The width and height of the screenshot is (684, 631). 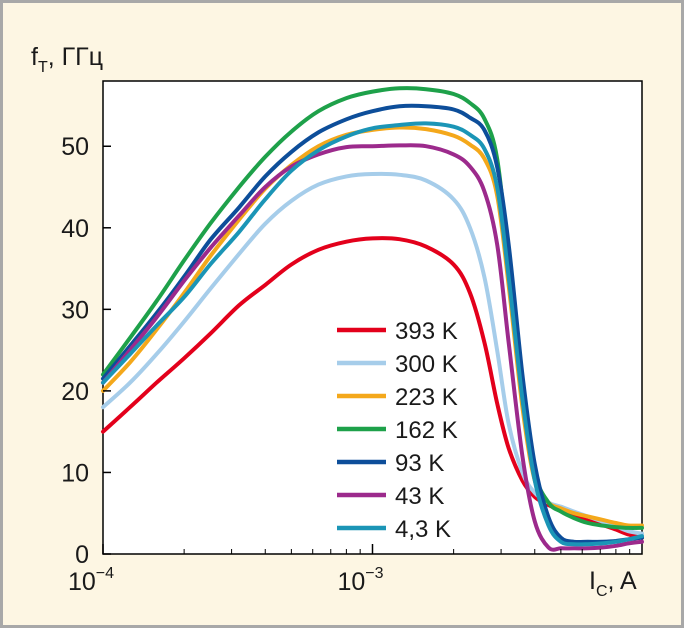 What do you see at coordinates (426, 364) in the screenshot?
I see `legend-label-1: 300 K` at bounding box center [426, 364].